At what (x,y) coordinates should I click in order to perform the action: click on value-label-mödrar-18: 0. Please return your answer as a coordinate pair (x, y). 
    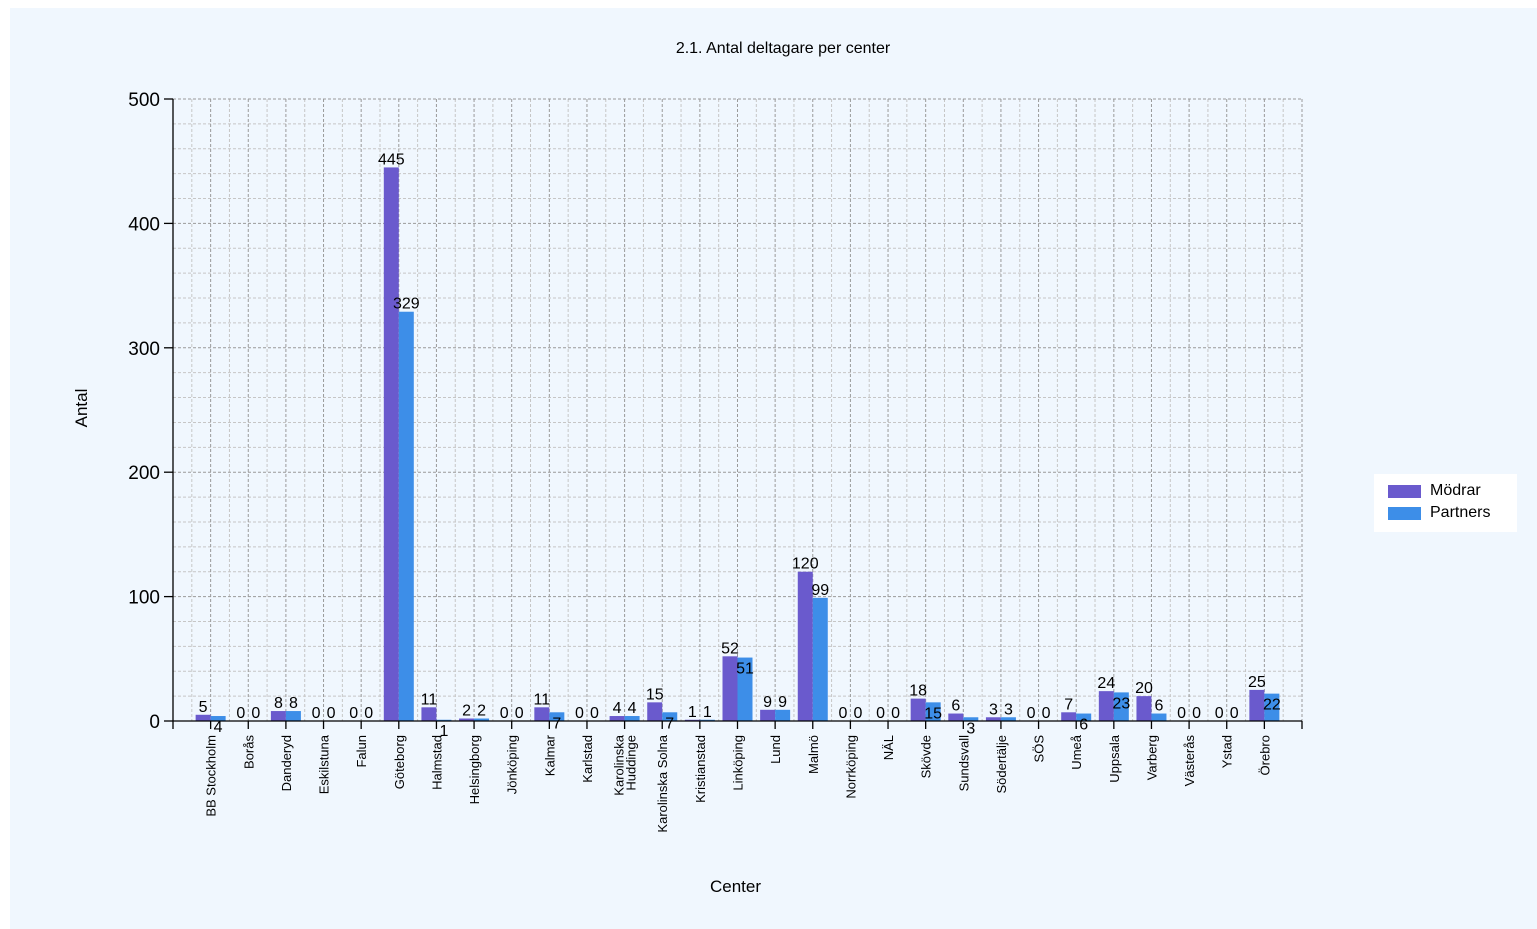
    Looking at the image, I should click on (880, 713).